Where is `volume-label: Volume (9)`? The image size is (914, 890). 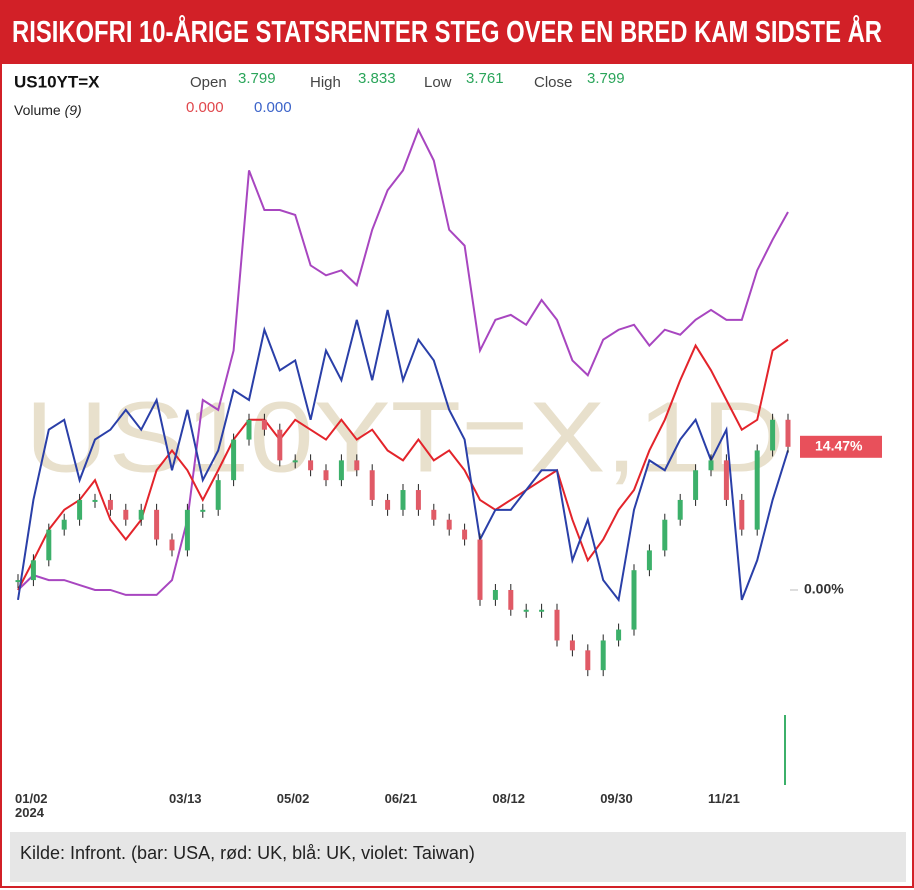
volume-label: Volume (9) is located at coordinates (48, 110).